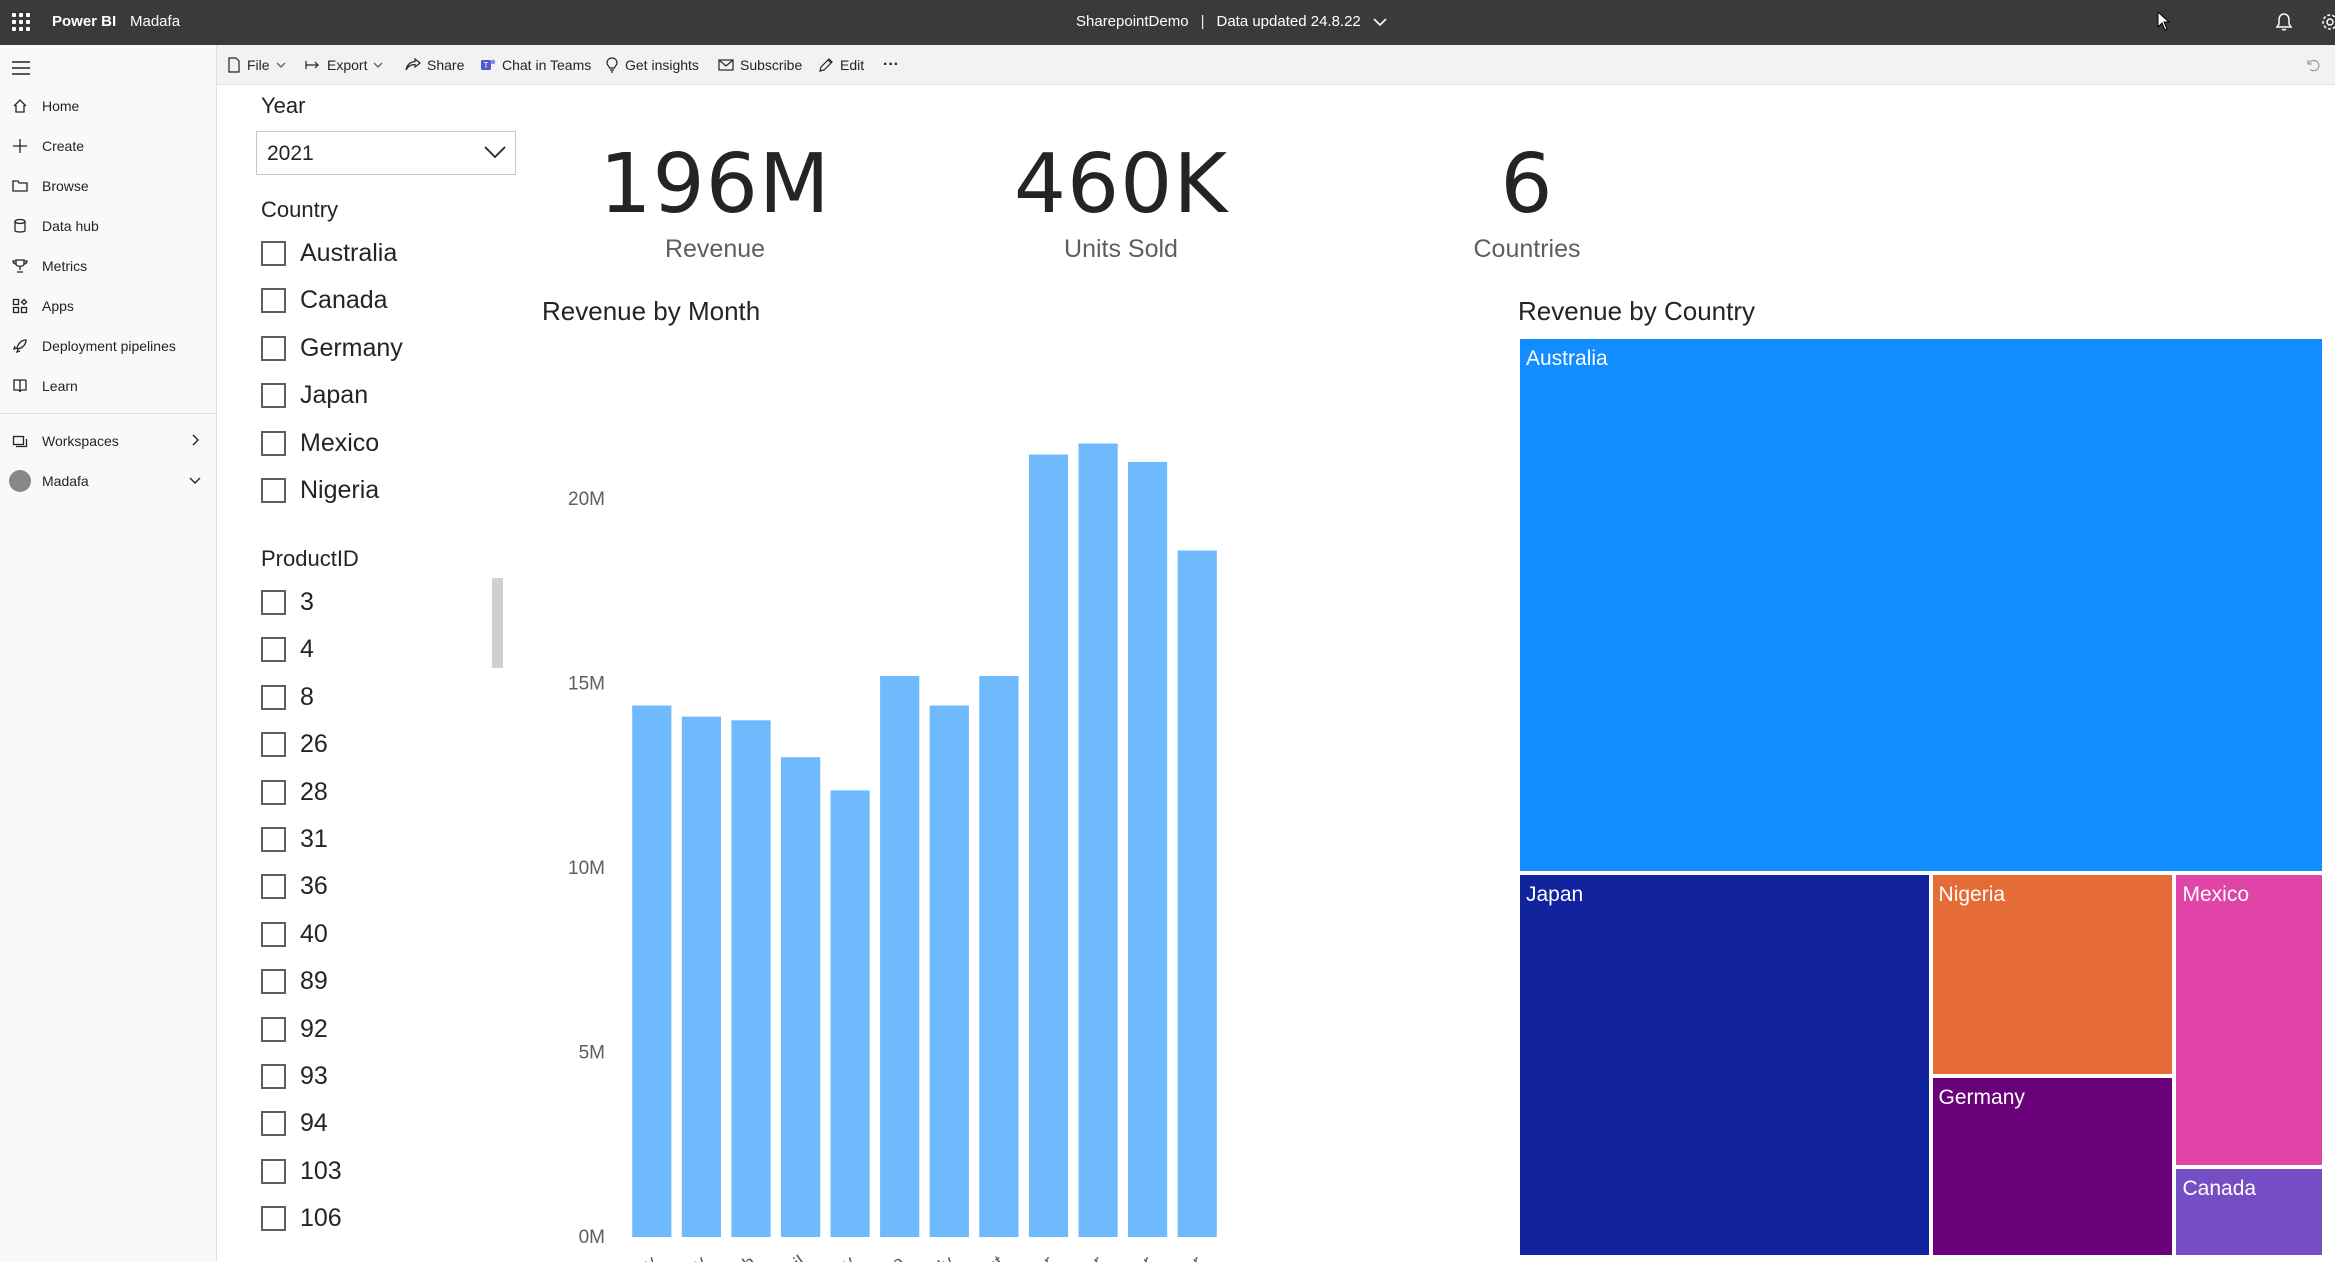 This screenshot has width=2335, height=1262. I want to click on product-option: 26, so click(294, 744).